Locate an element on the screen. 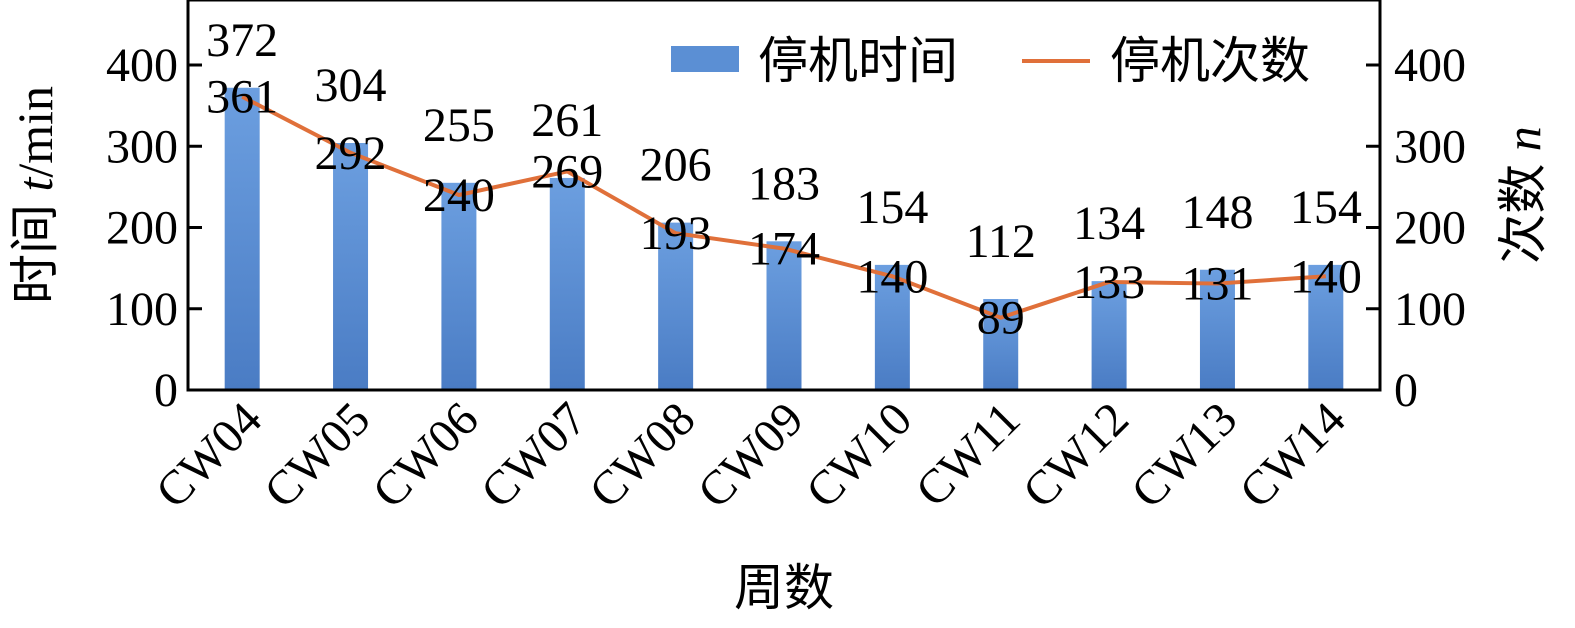 The width and height of the screenshot is (1575, 628). x-tick-label-cw05: CW05 is located at coordinates (317, 455).